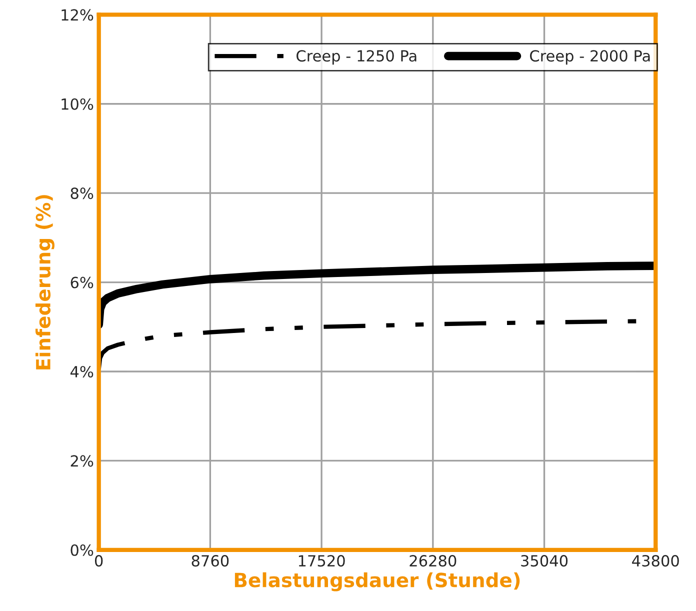 Image resolution: width=696 pixels, height=611 pixels. What do you see at coordinates (356, 57) in the screenshot?
I see `legend-label: Creep - 1250 Pa` at bounding box center [356, 57].